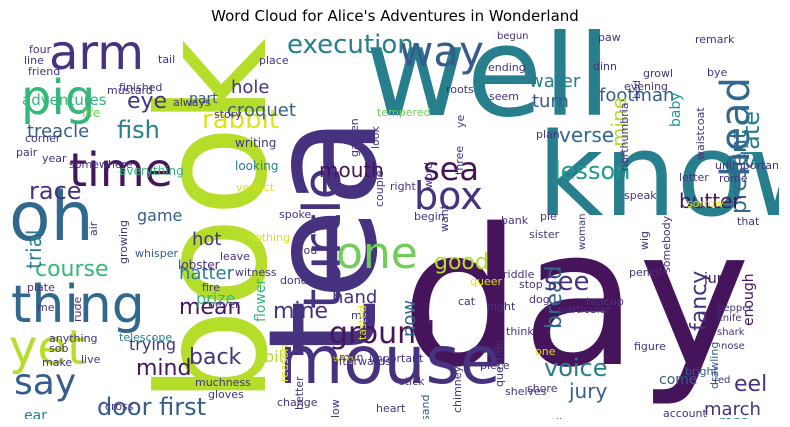 Image resolution: width=790 pixels, height=427 pixels. I want to click on word-142: air, so click(93, 228).